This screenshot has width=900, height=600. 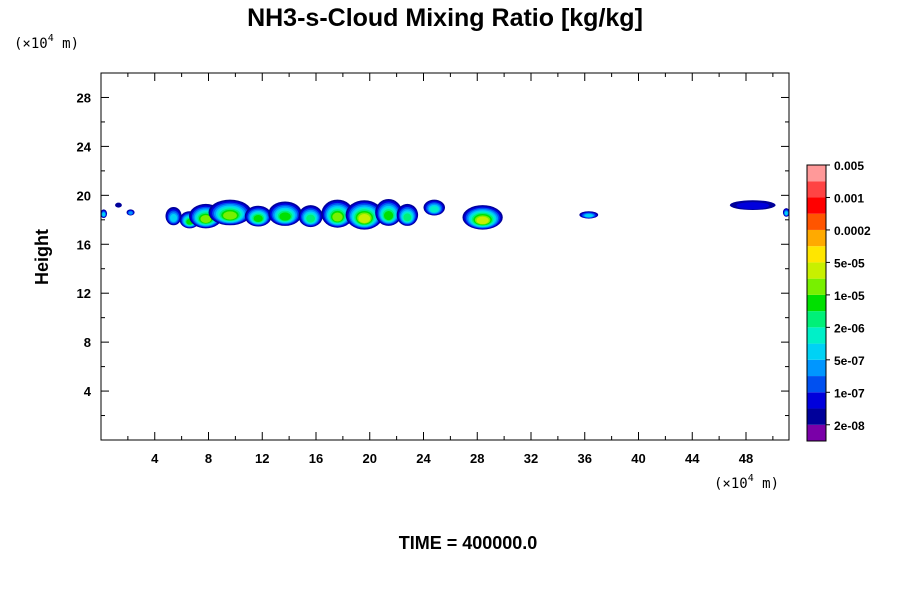 I want to click on y-tick-label: 20, so click(x=84, y=195).